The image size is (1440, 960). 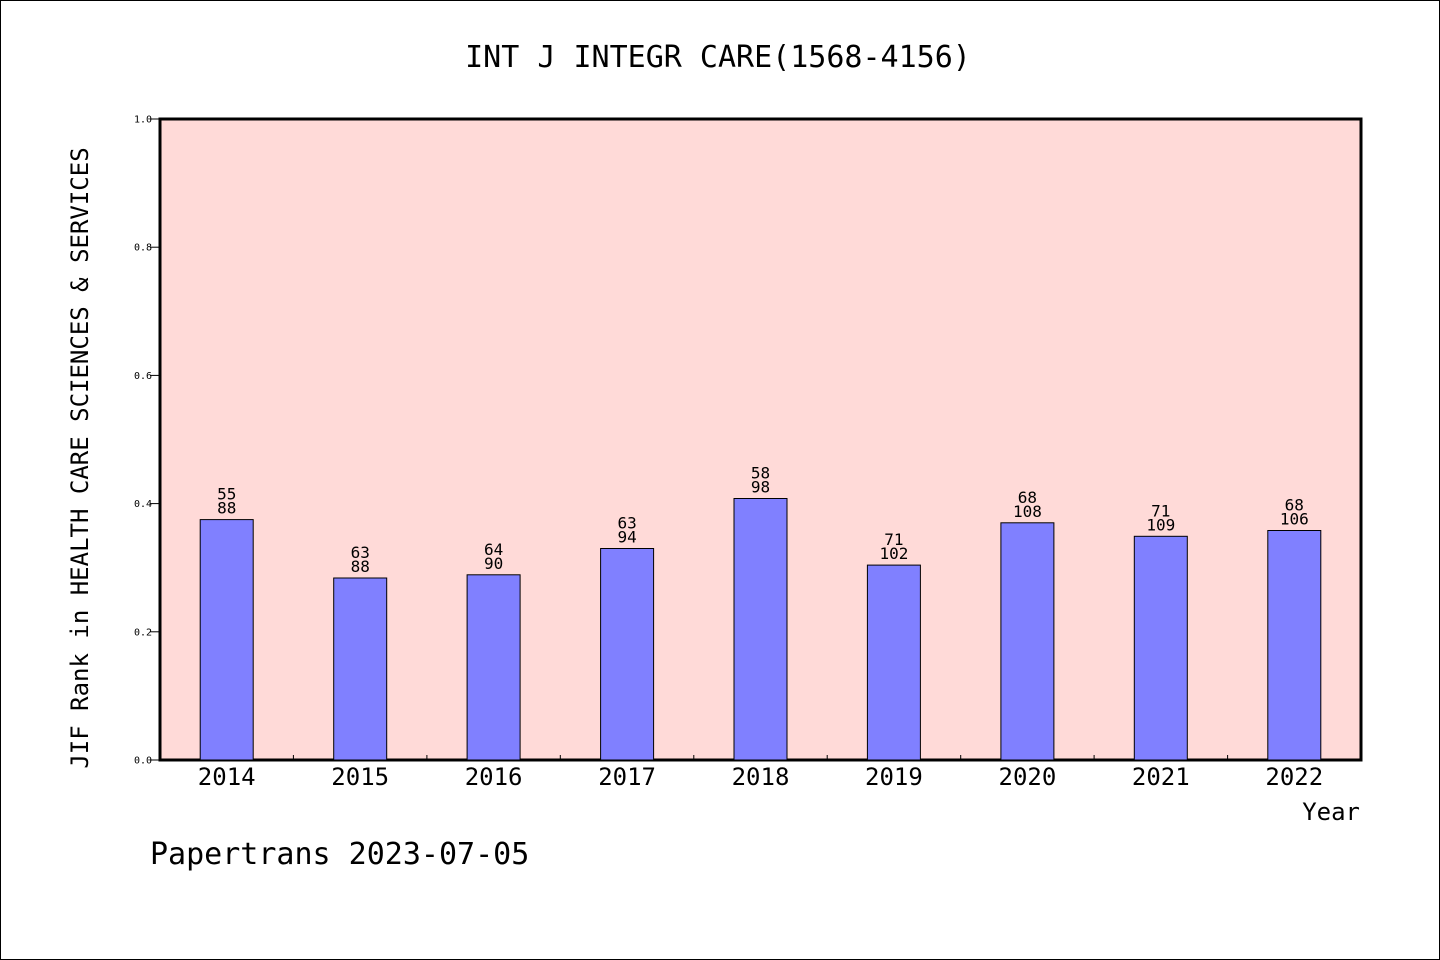 What do you see at coordinates (493, 549) in the screenshot?
I see `bar-rank-label-2016: 64` at bounding box center [493, 549].